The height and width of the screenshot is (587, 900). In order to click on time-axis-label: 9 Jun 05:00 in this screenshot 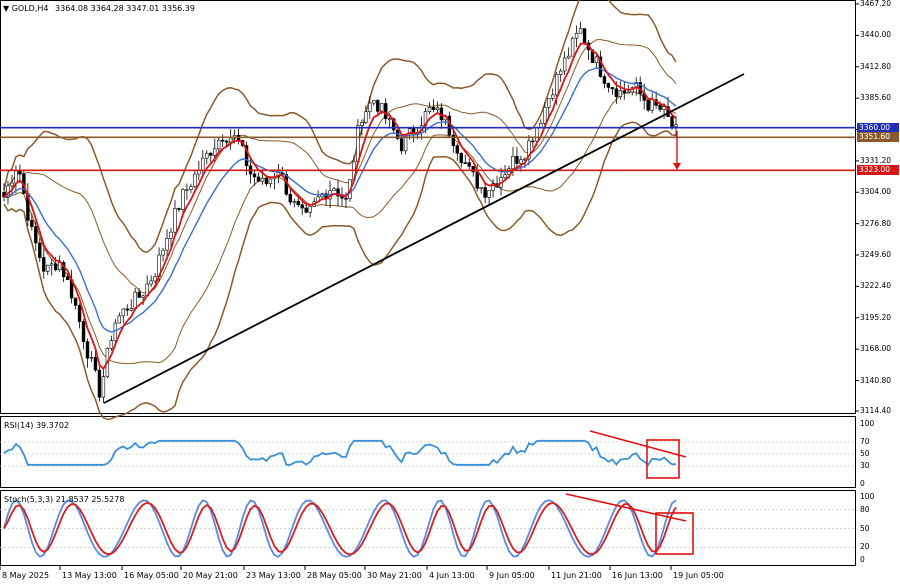, I will do `click(512, 575)`.